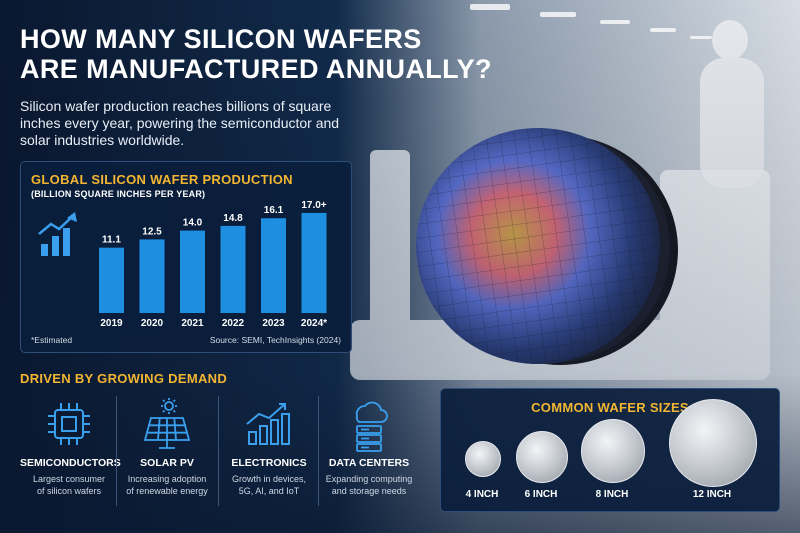 This screenshot has height=533, width=800. Describe the element at coordinates (167, 463) in the screenshot. I see `demand-label: SOLAR PV` at that location.